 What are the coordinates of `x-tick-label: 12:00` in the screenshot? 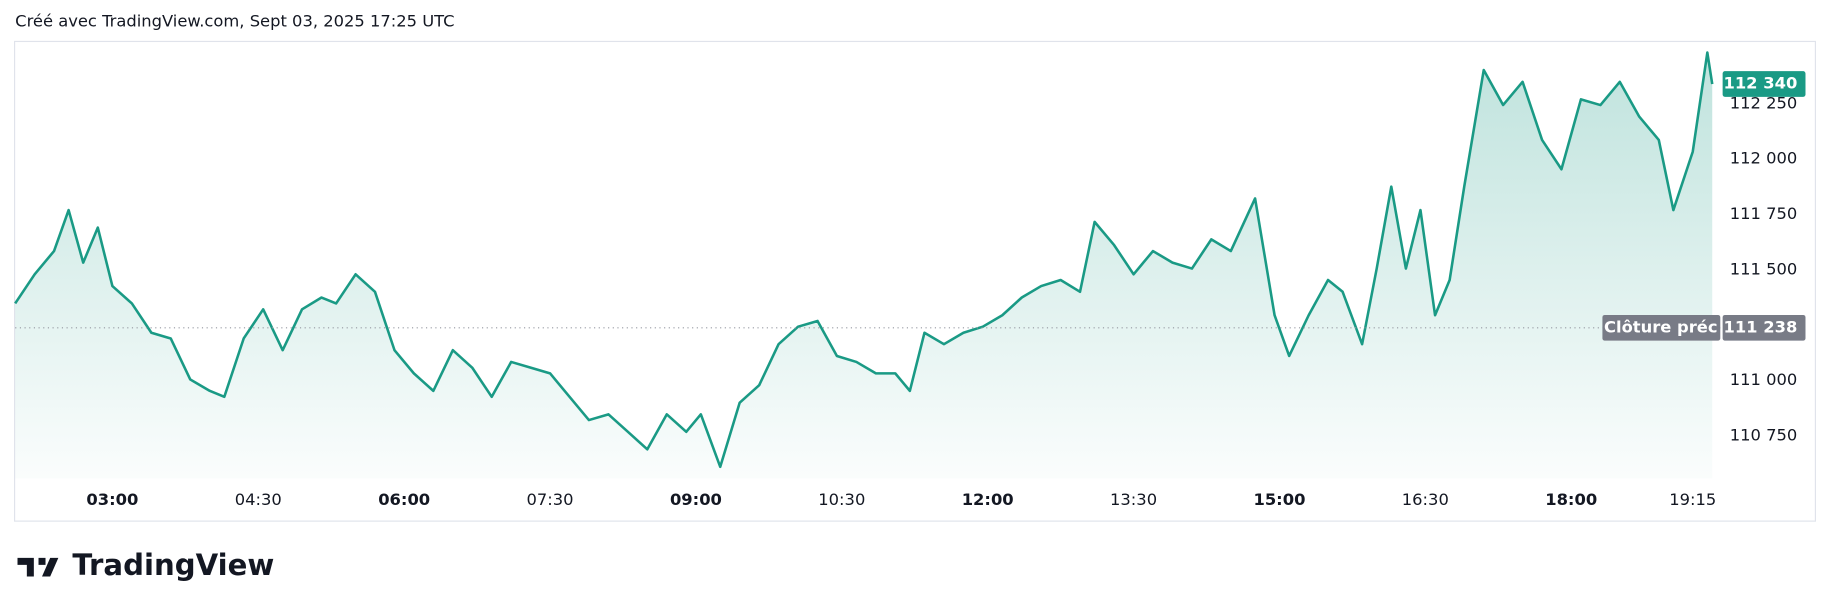 It's located at (988, 499).